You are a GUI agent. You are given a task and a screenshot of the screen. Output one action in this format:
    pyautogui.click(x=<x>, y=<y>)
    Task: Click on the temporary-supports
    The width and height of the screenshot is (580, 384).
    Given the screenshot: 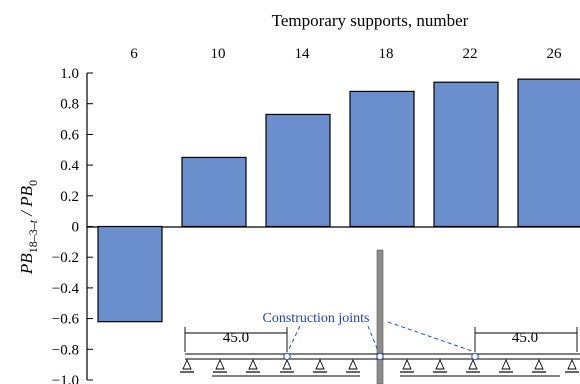 What is the action you would take?
    pyautogui.click(x=379, y=367)
    